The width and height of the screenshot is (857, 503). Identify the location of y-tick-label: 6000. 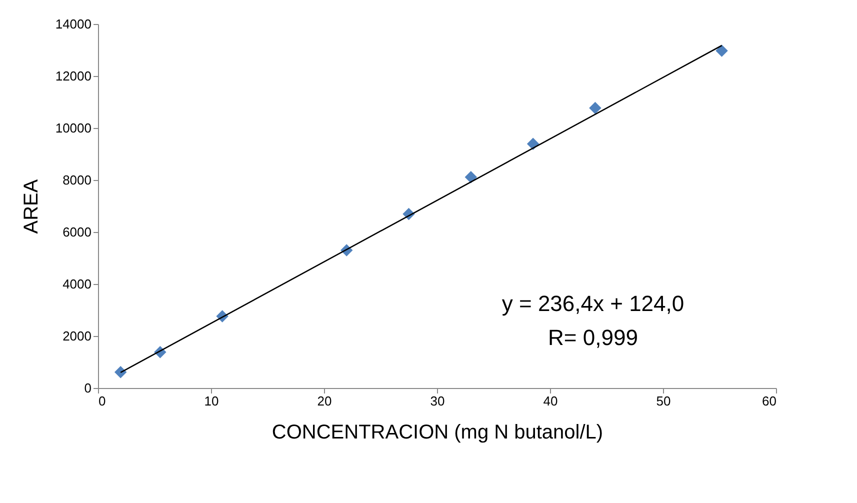
(77, 232).